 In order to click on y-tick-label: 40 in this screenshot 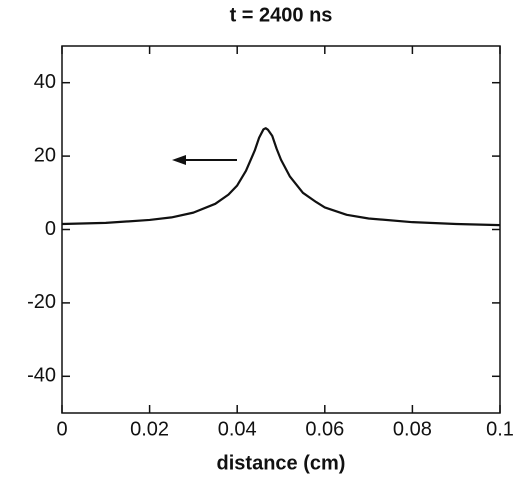, I will do `click(45, 82)`.